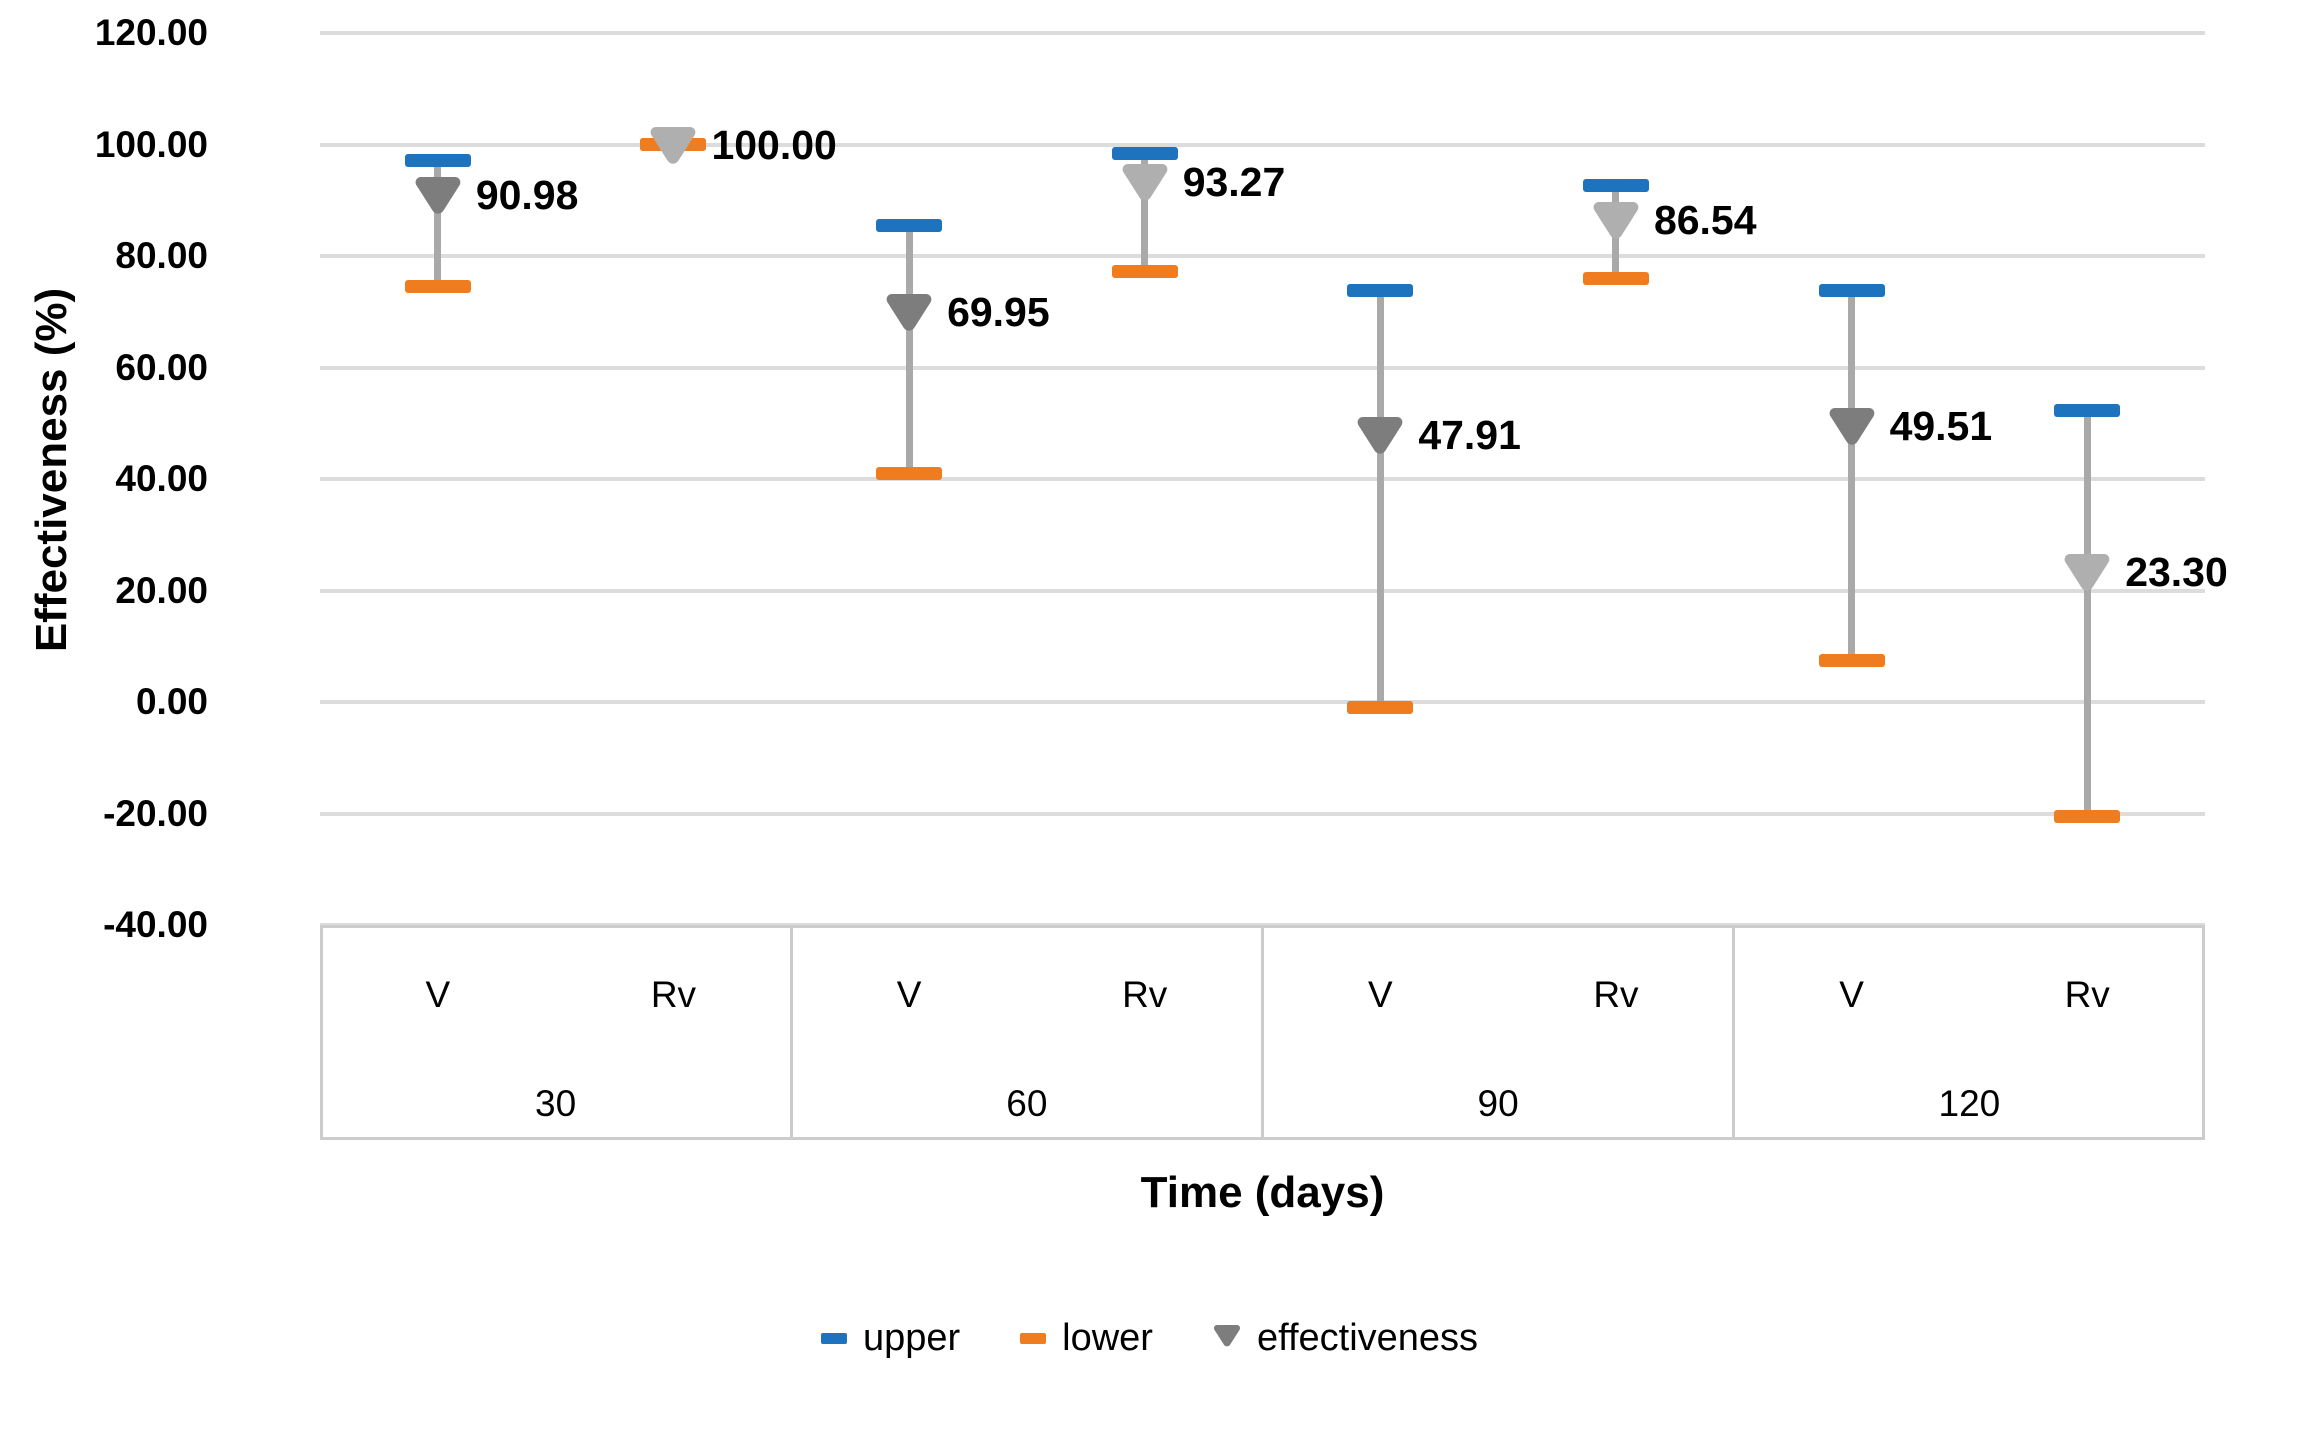 The width and height of the screenshot is (2299, 1430). What do you see at coordinates (1469, 434) in the screenshot?
I see `data-label: 47.91` at bounding box center [1469, 434].